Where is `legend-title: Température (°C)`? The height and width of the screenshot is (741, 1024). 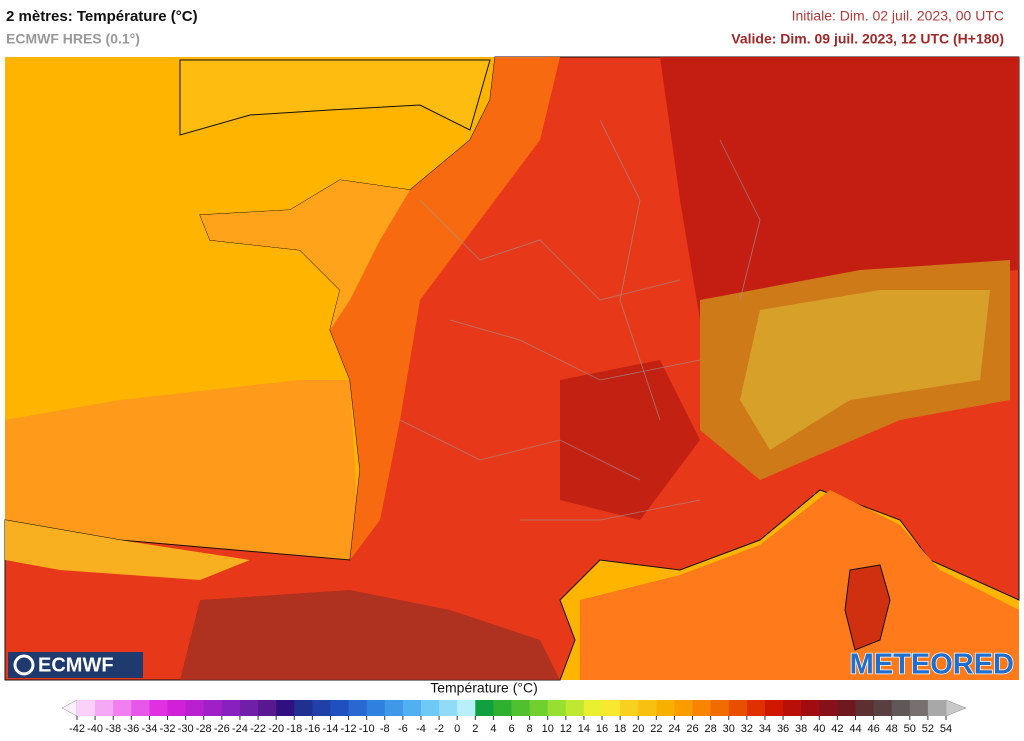 legend-title: Température (°C) is located at coordinates (484, 688).